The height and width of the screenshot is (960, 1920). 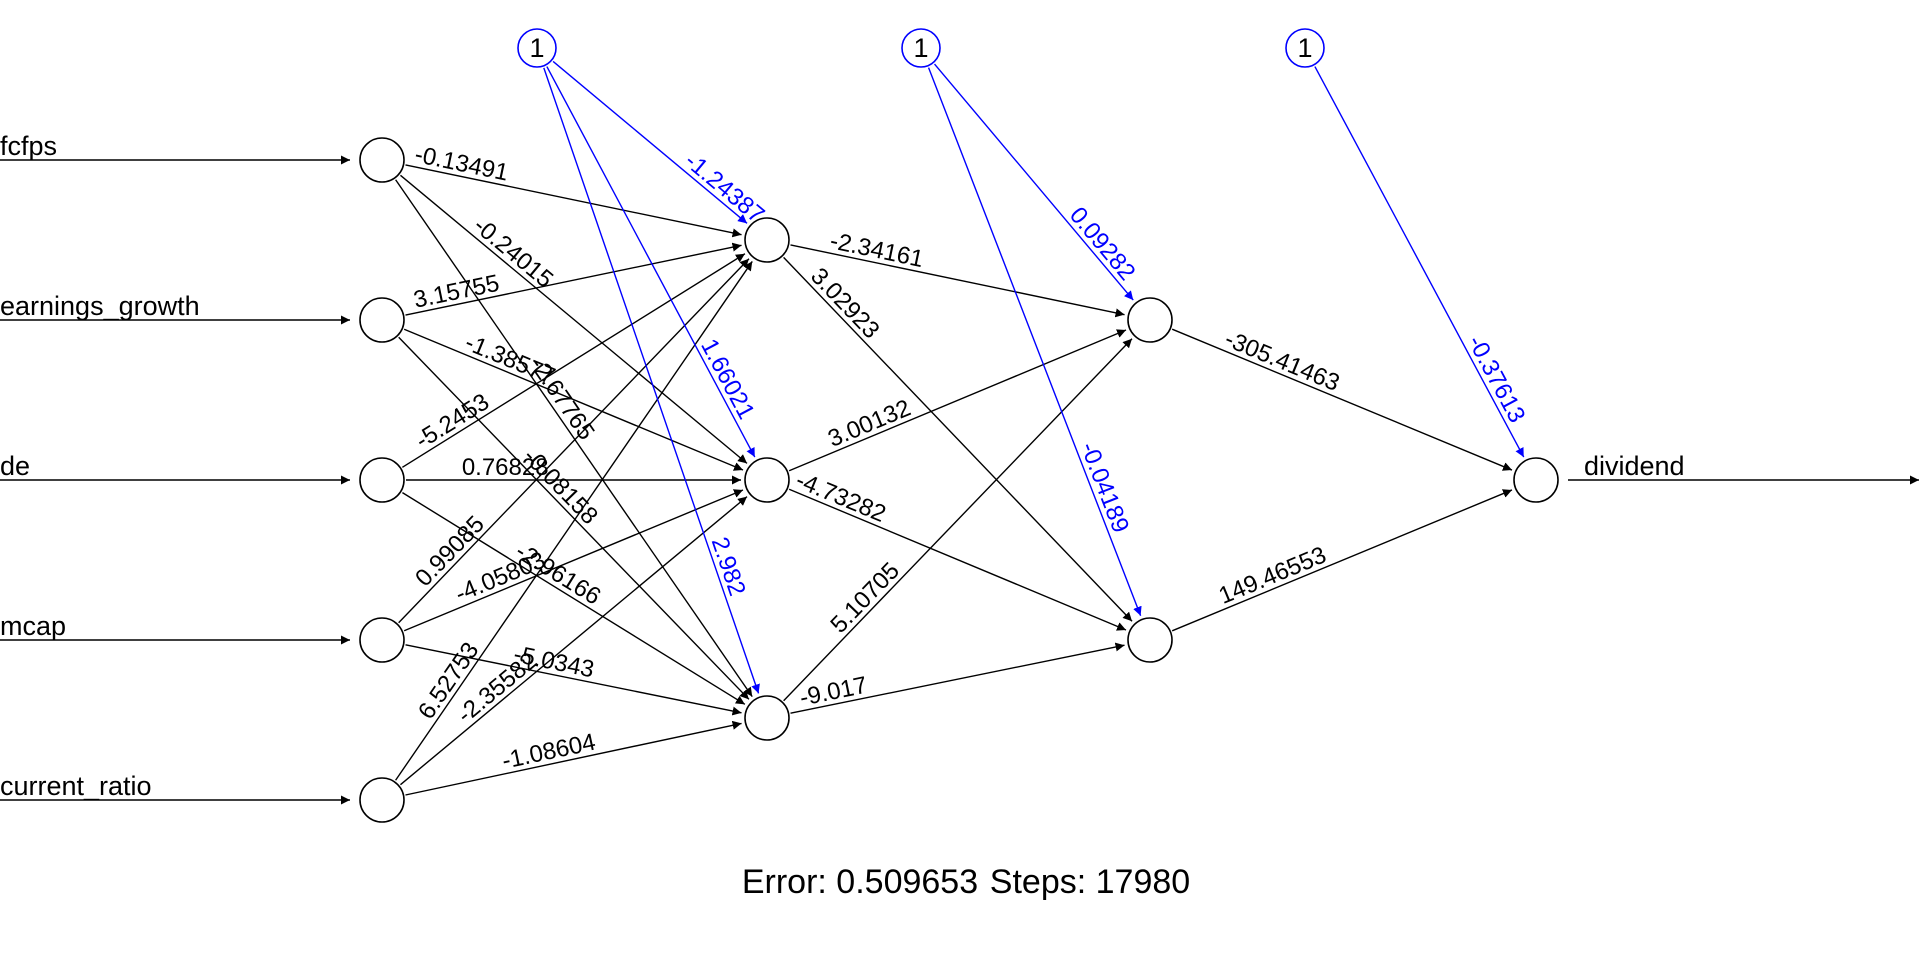 I want to click on edge-input-4-h1-1-line, so click(x=574, y=441).